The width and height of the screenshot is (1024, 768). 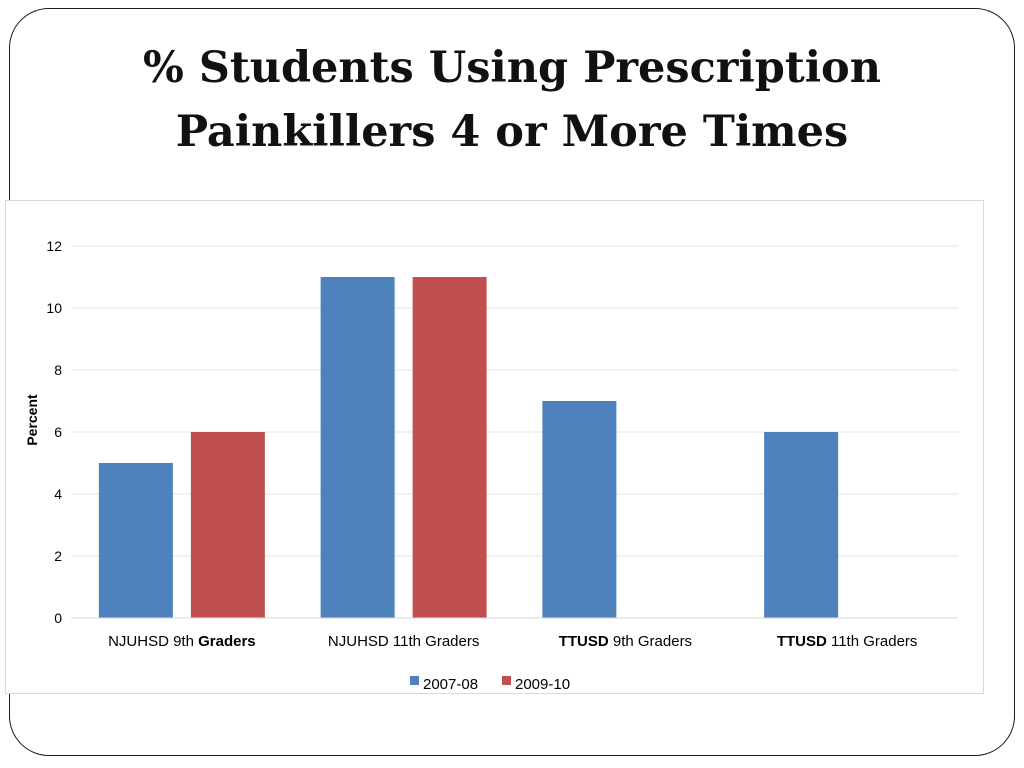 I want to click on x-tick-label: NJUHSD 11th Graders, so click(x=403, y=641).